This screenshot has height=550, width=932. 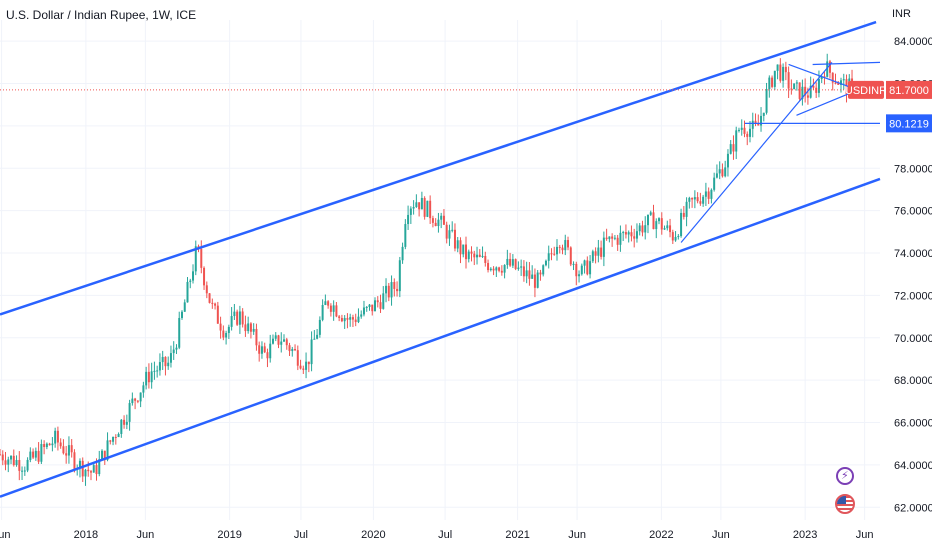 I want to click on last-price-badge, so click(x=909, y=89).